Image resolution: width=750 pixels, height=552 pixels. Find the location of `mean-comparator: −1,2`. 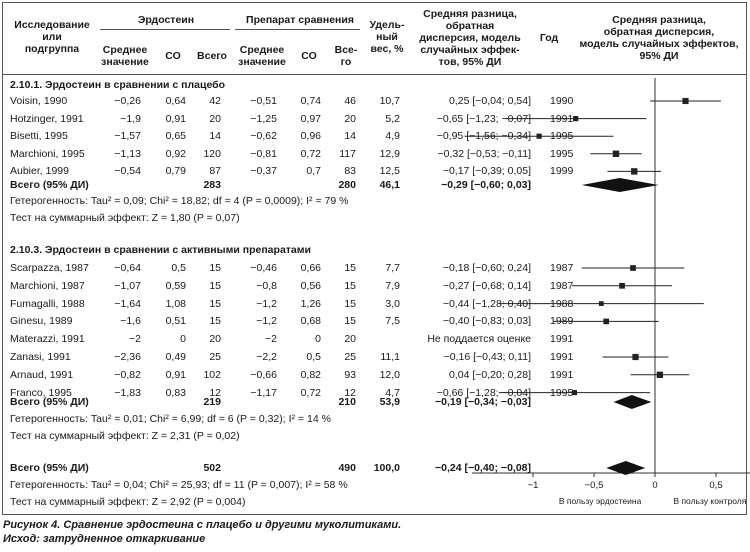

mean-comparator: −1,2 is located at coordinates (266, 321).